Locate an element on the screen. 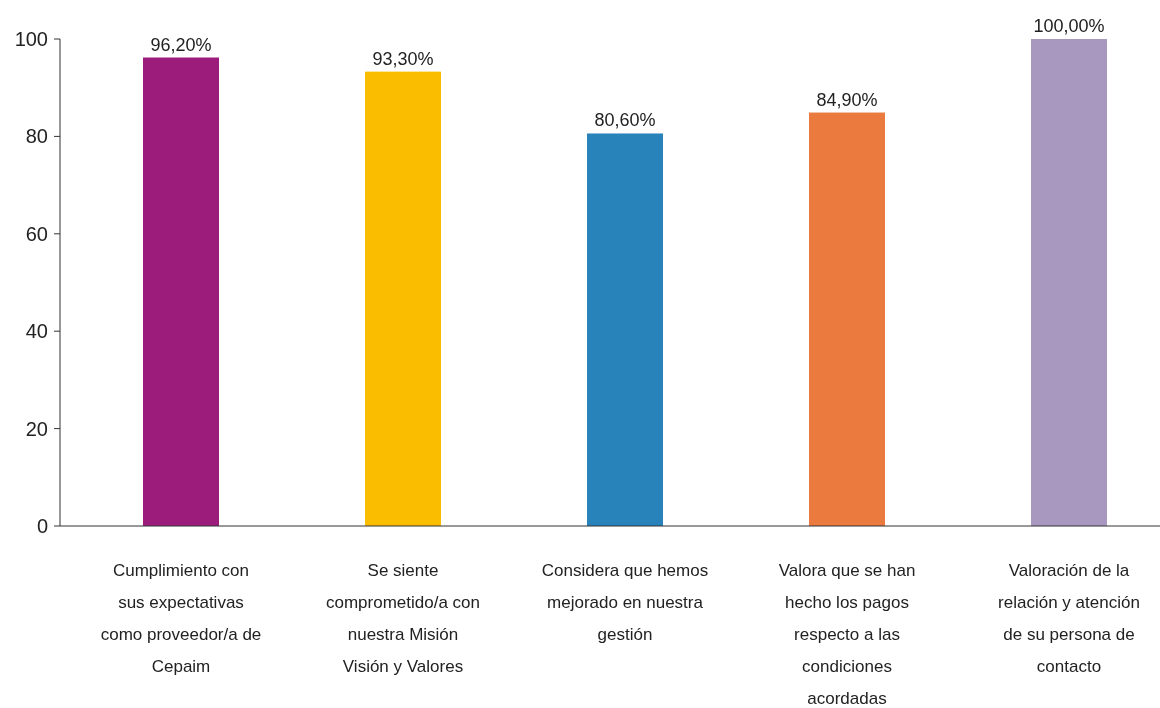 The image size is (1160, 708). data-label: 100,00% is located at coordinates (1069, 26).